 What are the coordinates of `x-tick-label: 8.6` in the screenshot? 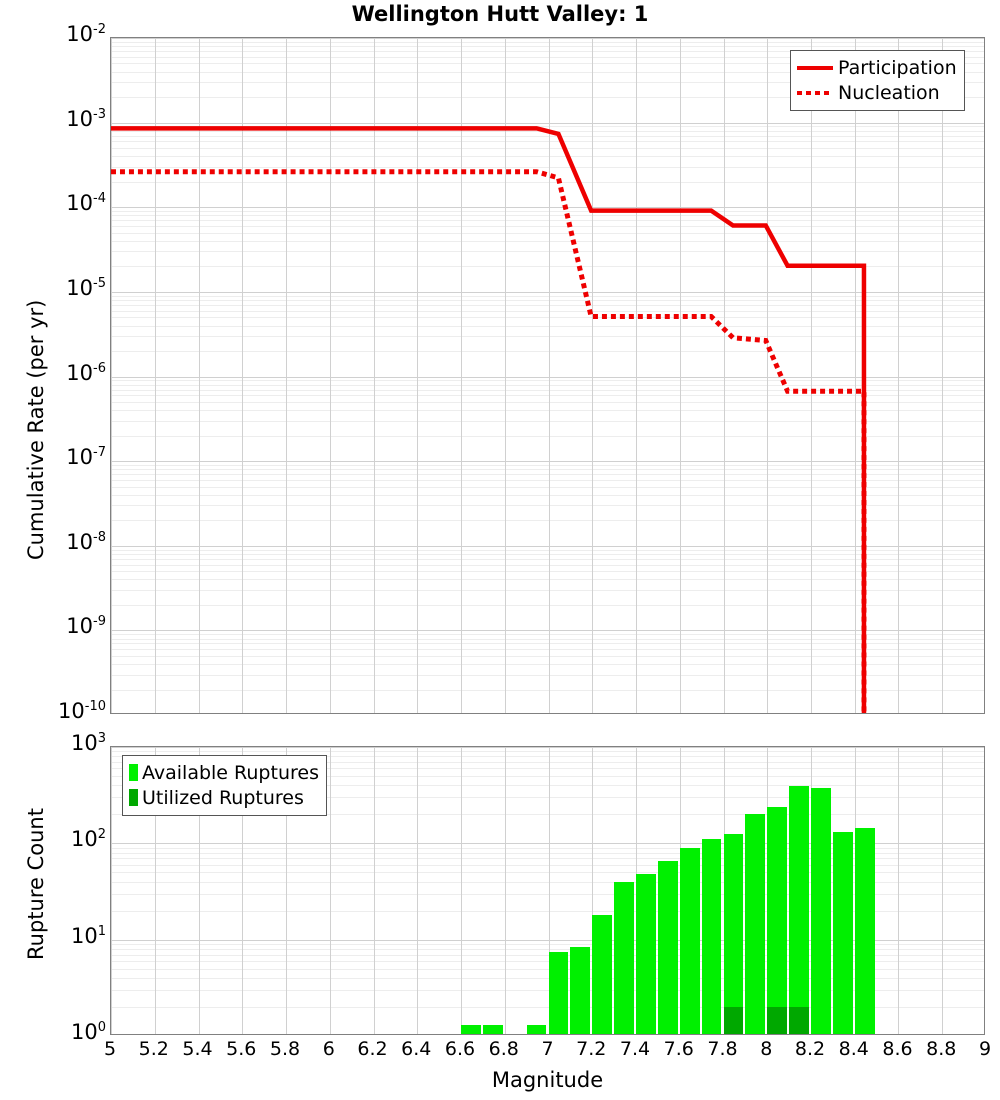 It's located at (897, 1049).